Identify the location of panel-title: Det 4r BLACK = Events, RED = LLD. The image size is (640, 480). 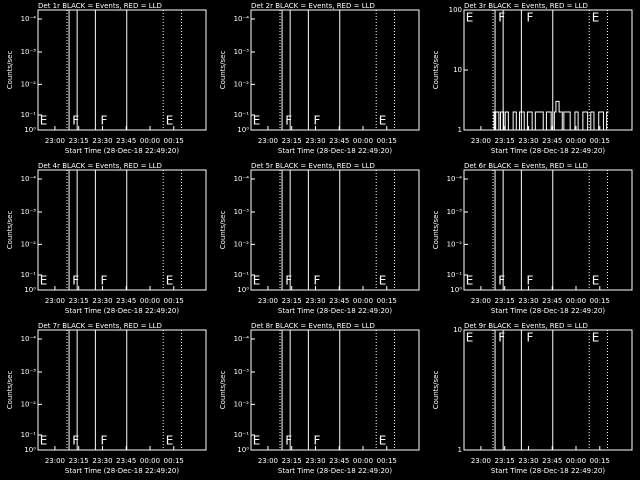
(100, 166).